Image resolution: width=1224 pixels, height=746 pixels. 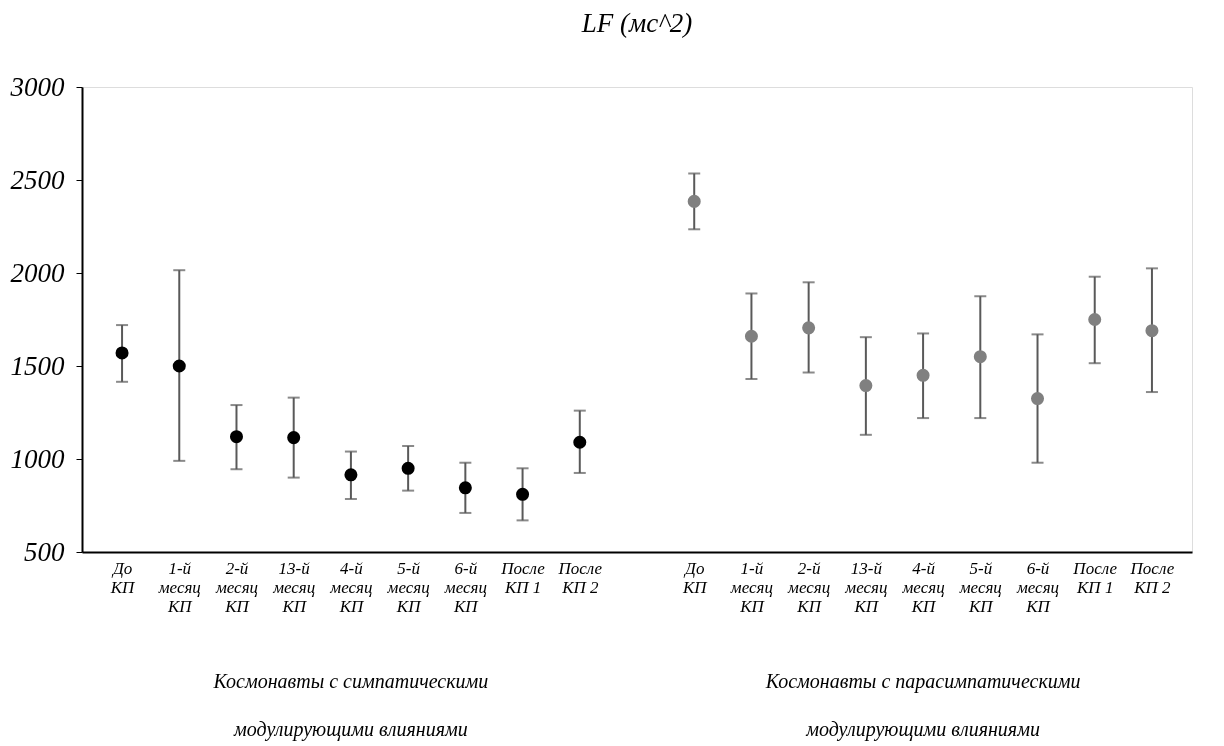 What do you see at coordinates (37, 86) in the screenshot?
I see `y-tick-label: 3000` at bounding box center [37, 86].